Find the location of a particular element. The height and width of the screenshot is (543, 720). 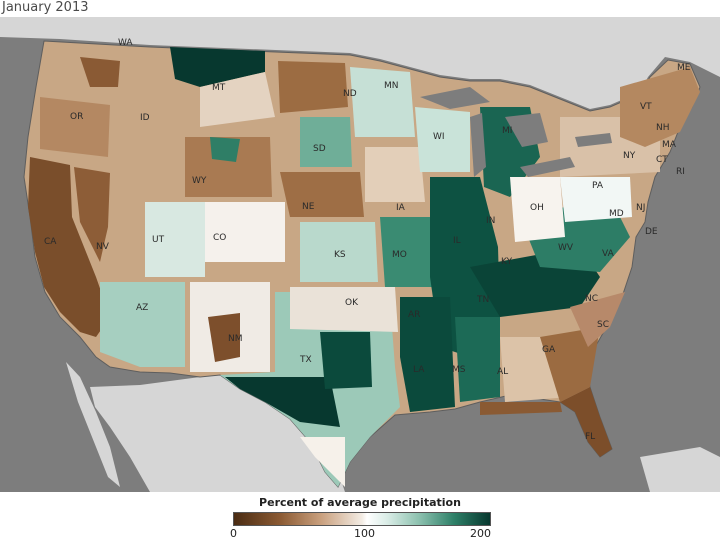

state-label-ri: RI is located at coordinates (680, 172).